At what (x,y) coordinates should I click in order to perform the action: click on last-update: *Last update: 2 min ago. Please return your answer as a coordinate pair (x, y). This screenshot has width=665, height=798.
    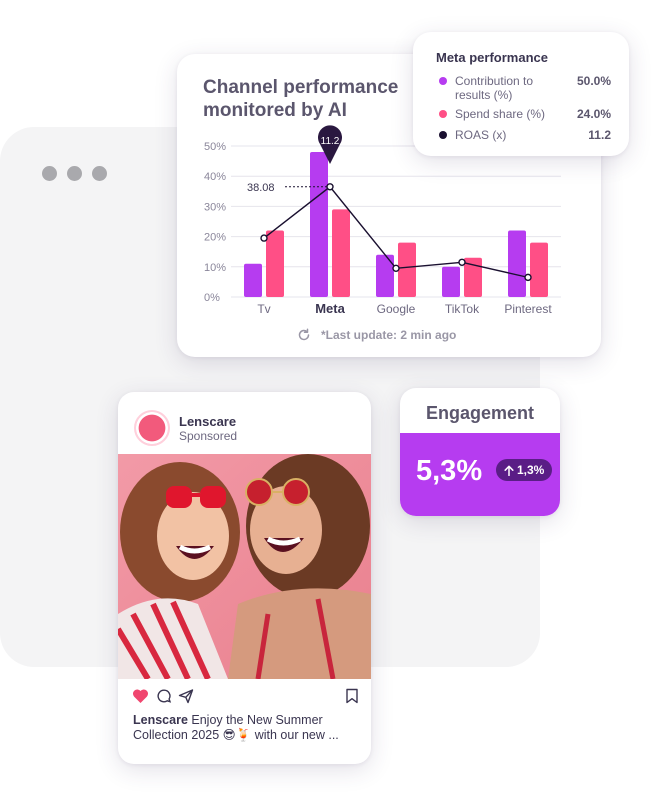
    Looking at the image, I should click on (376, 335).